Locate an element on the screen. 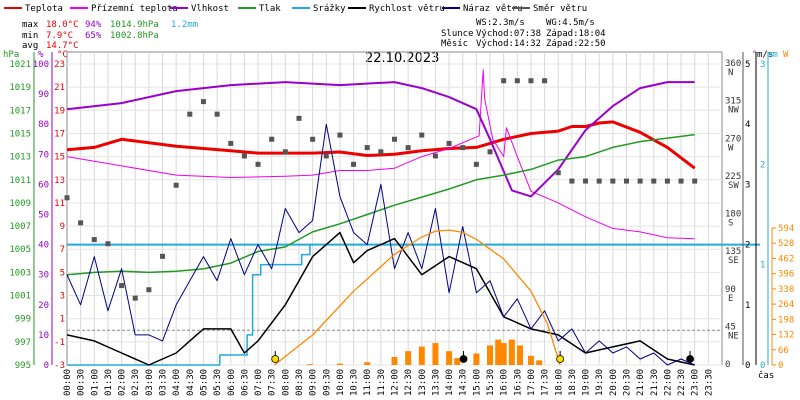 The height and width of the screenshot is (400, 800). wind-tick: 1 is located at coordinates (747, 306).